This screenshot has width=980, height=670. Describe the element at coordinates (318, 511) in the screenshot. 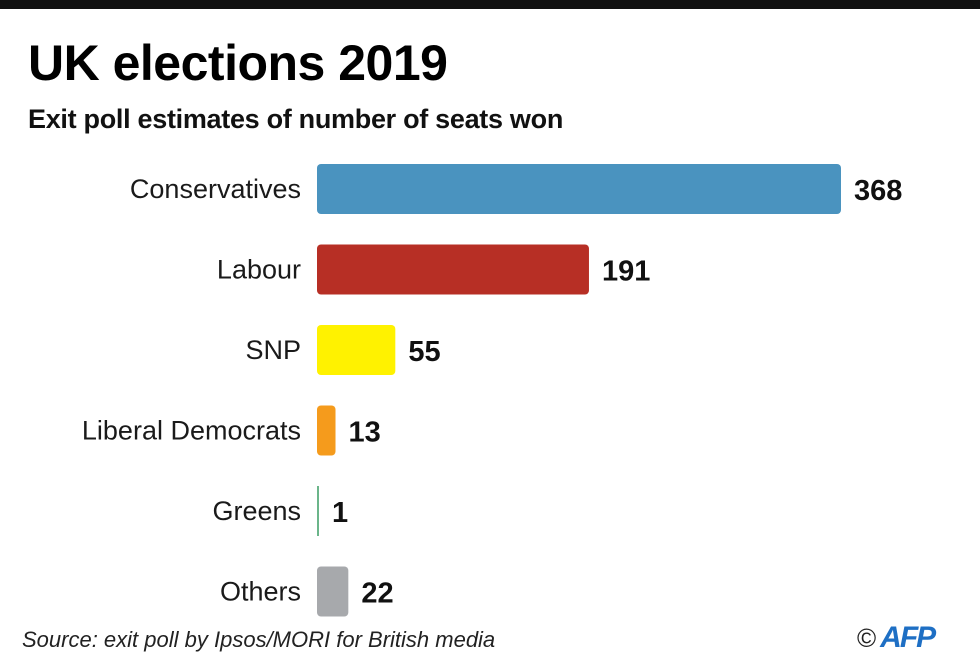

I see `bar-greens` at that location.